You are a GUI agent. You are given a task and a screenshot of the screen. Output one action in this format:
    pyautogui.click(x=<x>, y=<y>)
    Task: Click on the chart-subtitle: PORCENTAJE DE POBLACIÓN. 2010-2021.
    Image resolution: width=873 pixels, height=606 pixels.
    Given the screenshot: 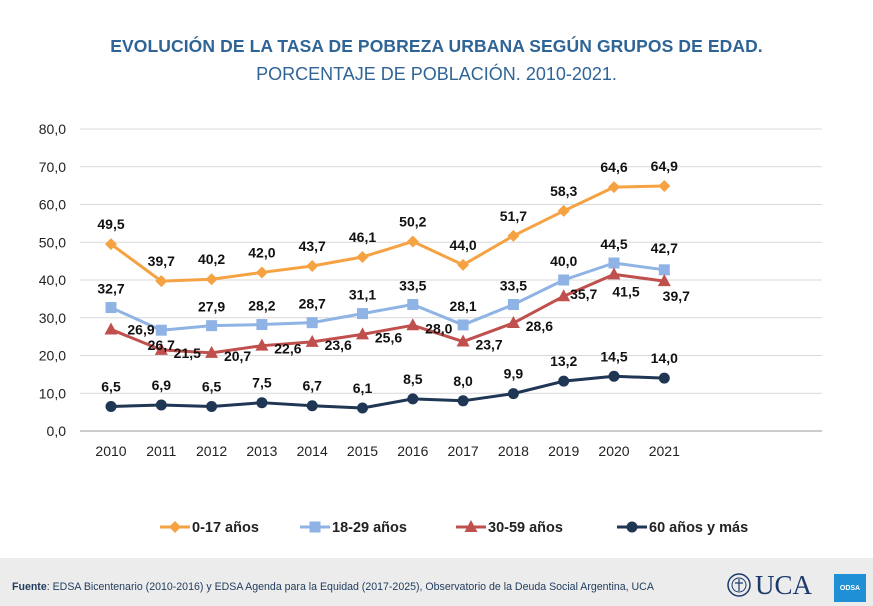 What is the action you would take?
    pyautogui.click(x=436, y=74)
    